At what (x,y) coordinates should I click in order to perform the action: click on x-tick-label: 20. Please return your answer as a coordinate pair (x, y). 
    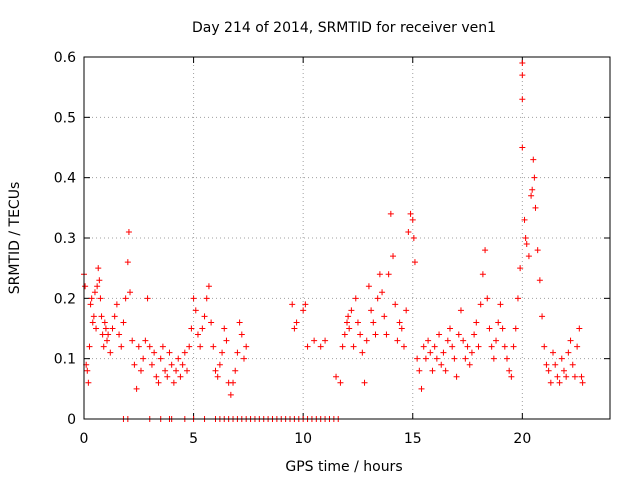
    Looking at the image, I should click on (522, 439).